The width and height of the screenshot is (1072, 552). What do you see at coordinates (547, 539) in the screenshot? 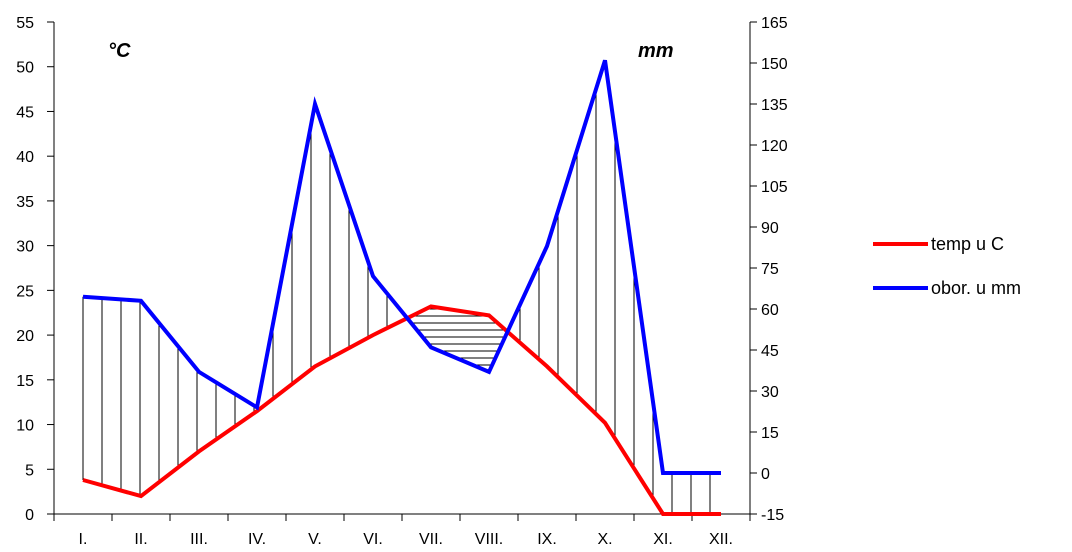
I see `x-tick-label: IX.` at bounding box center [547, 539].